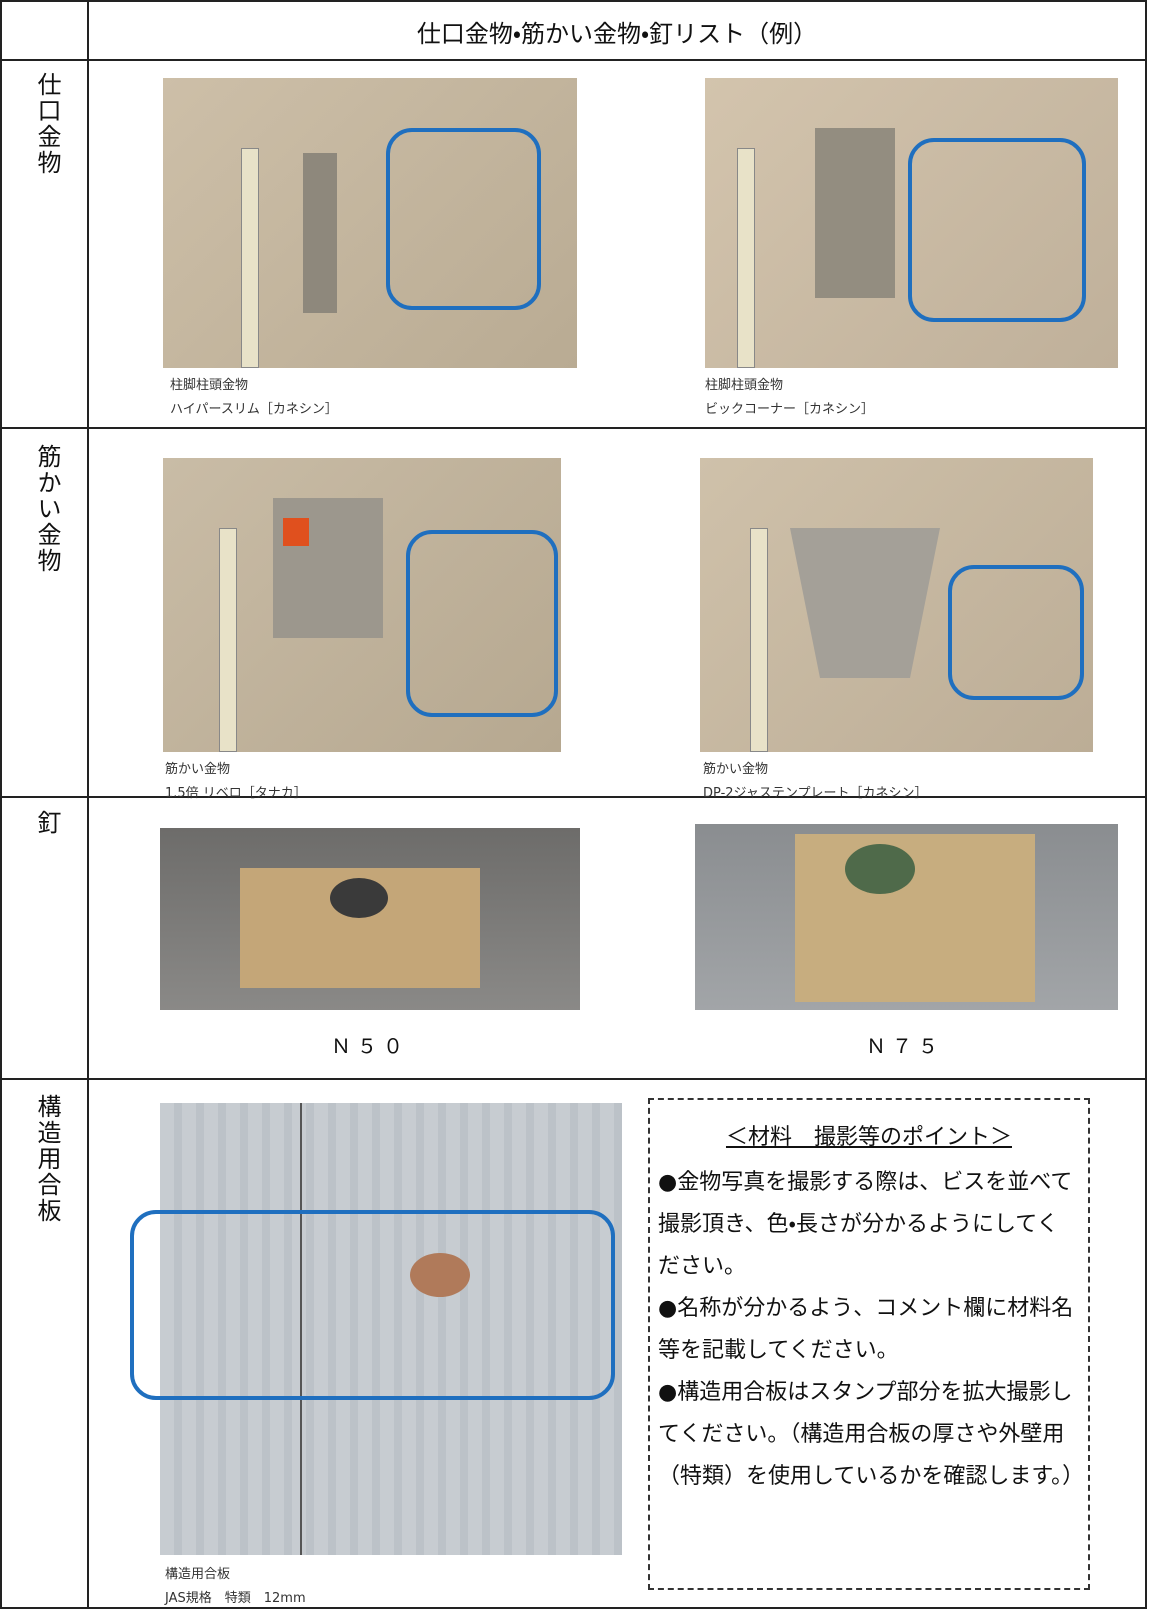 This screenshot has height=1609, width=1175. What do you see at coordinates (301, 1329) in the screenshot?
I see `crack` at bounding box center [301, 1329].